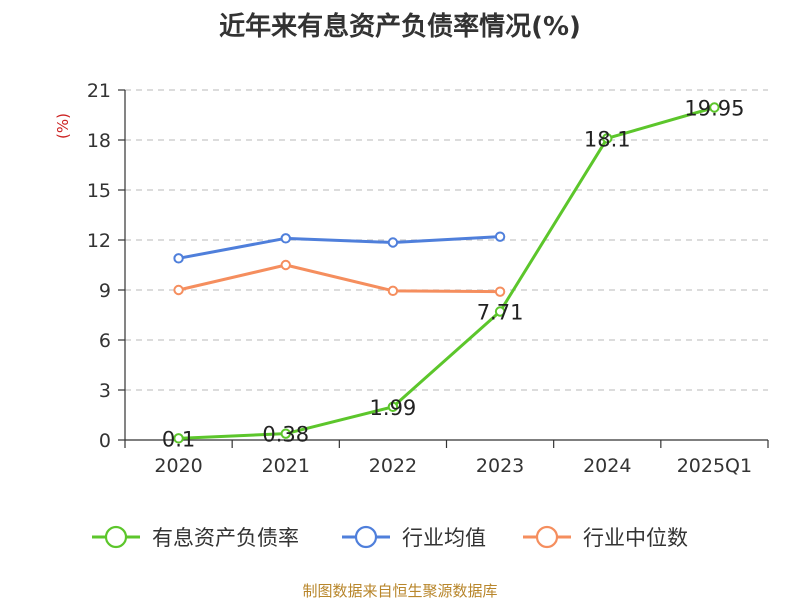 The image size is (800, 601). Describe the element at coordinates (400, 591) in the screenshot. I see `source-note: 制图数据来自恒生聚源数据库` at that location.